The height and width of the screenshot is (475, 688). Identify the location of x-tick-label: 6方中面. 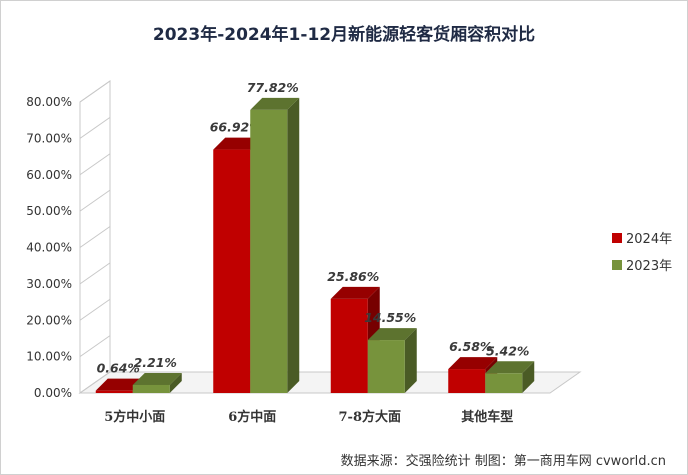
(252, 417).